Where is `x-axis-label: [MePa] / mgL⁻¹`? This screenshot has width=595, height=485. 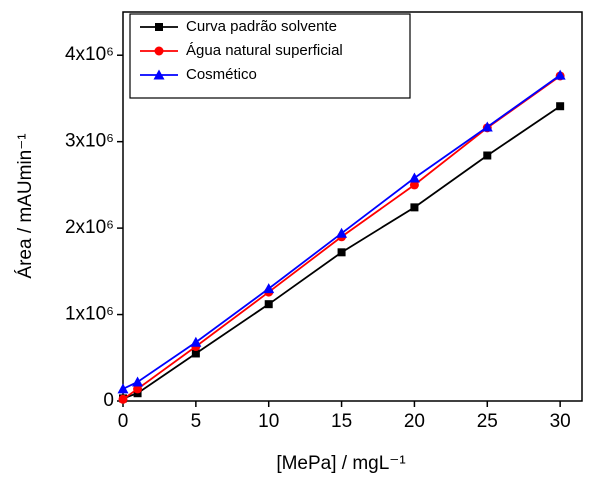
x-axis-label: [MePa] / mgL⁻¹ is located at coordinates (340, 463).